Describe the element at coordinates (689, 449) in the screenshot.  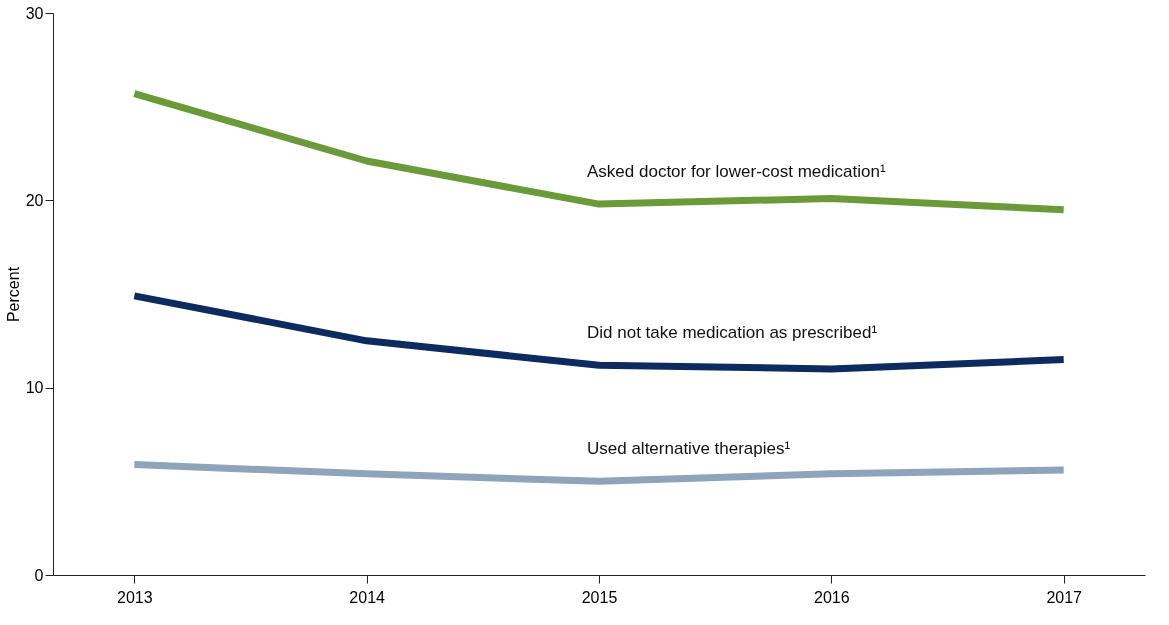
I see `series-label: Used alternative therapies¹` at that location.